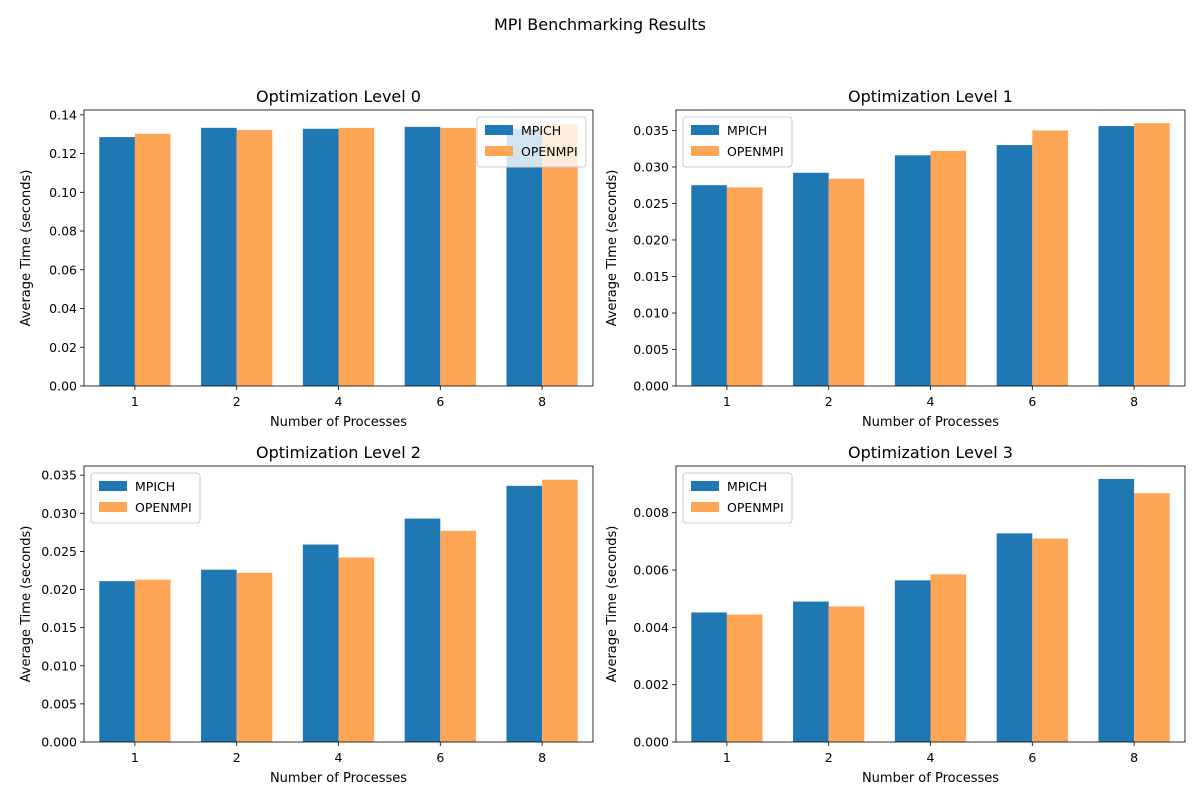  What do you see at coordinates (651, 627) in the screenshot?
I see `y-tick-label: 0.004` at bounding box center [651, 627].